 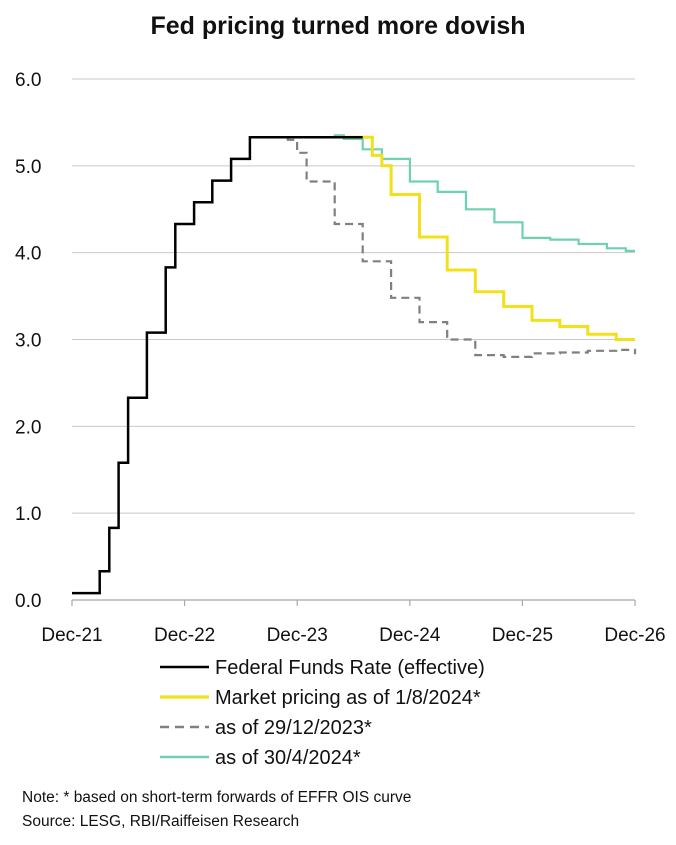 I want to click on y-tick-label: 5.0, so click(x=28, y=167).